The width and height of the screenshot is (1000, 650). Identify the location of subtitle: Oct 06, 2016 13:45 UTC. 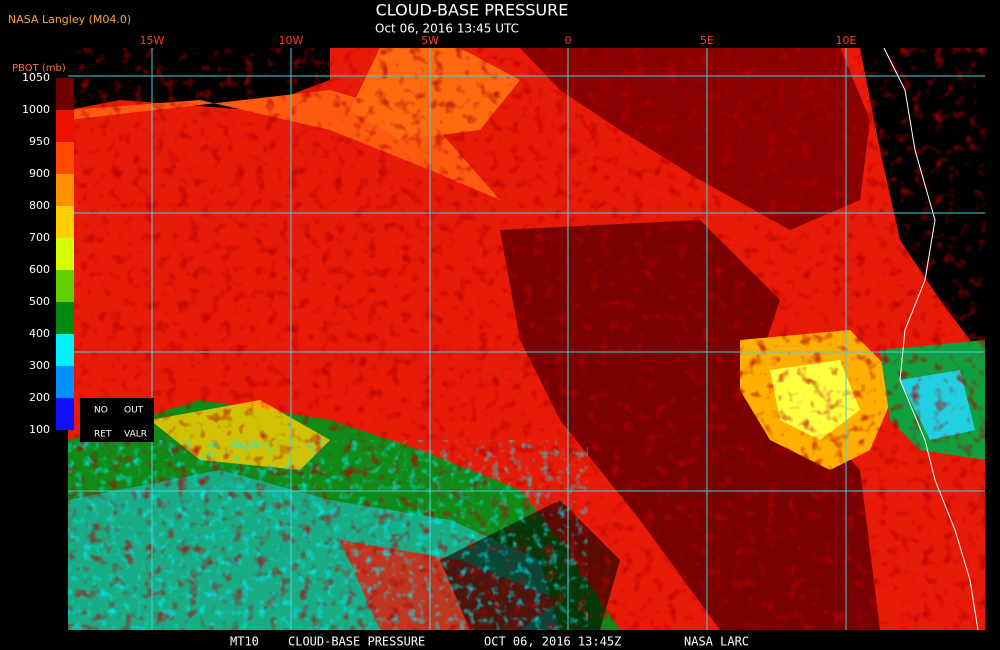
(447, 29).